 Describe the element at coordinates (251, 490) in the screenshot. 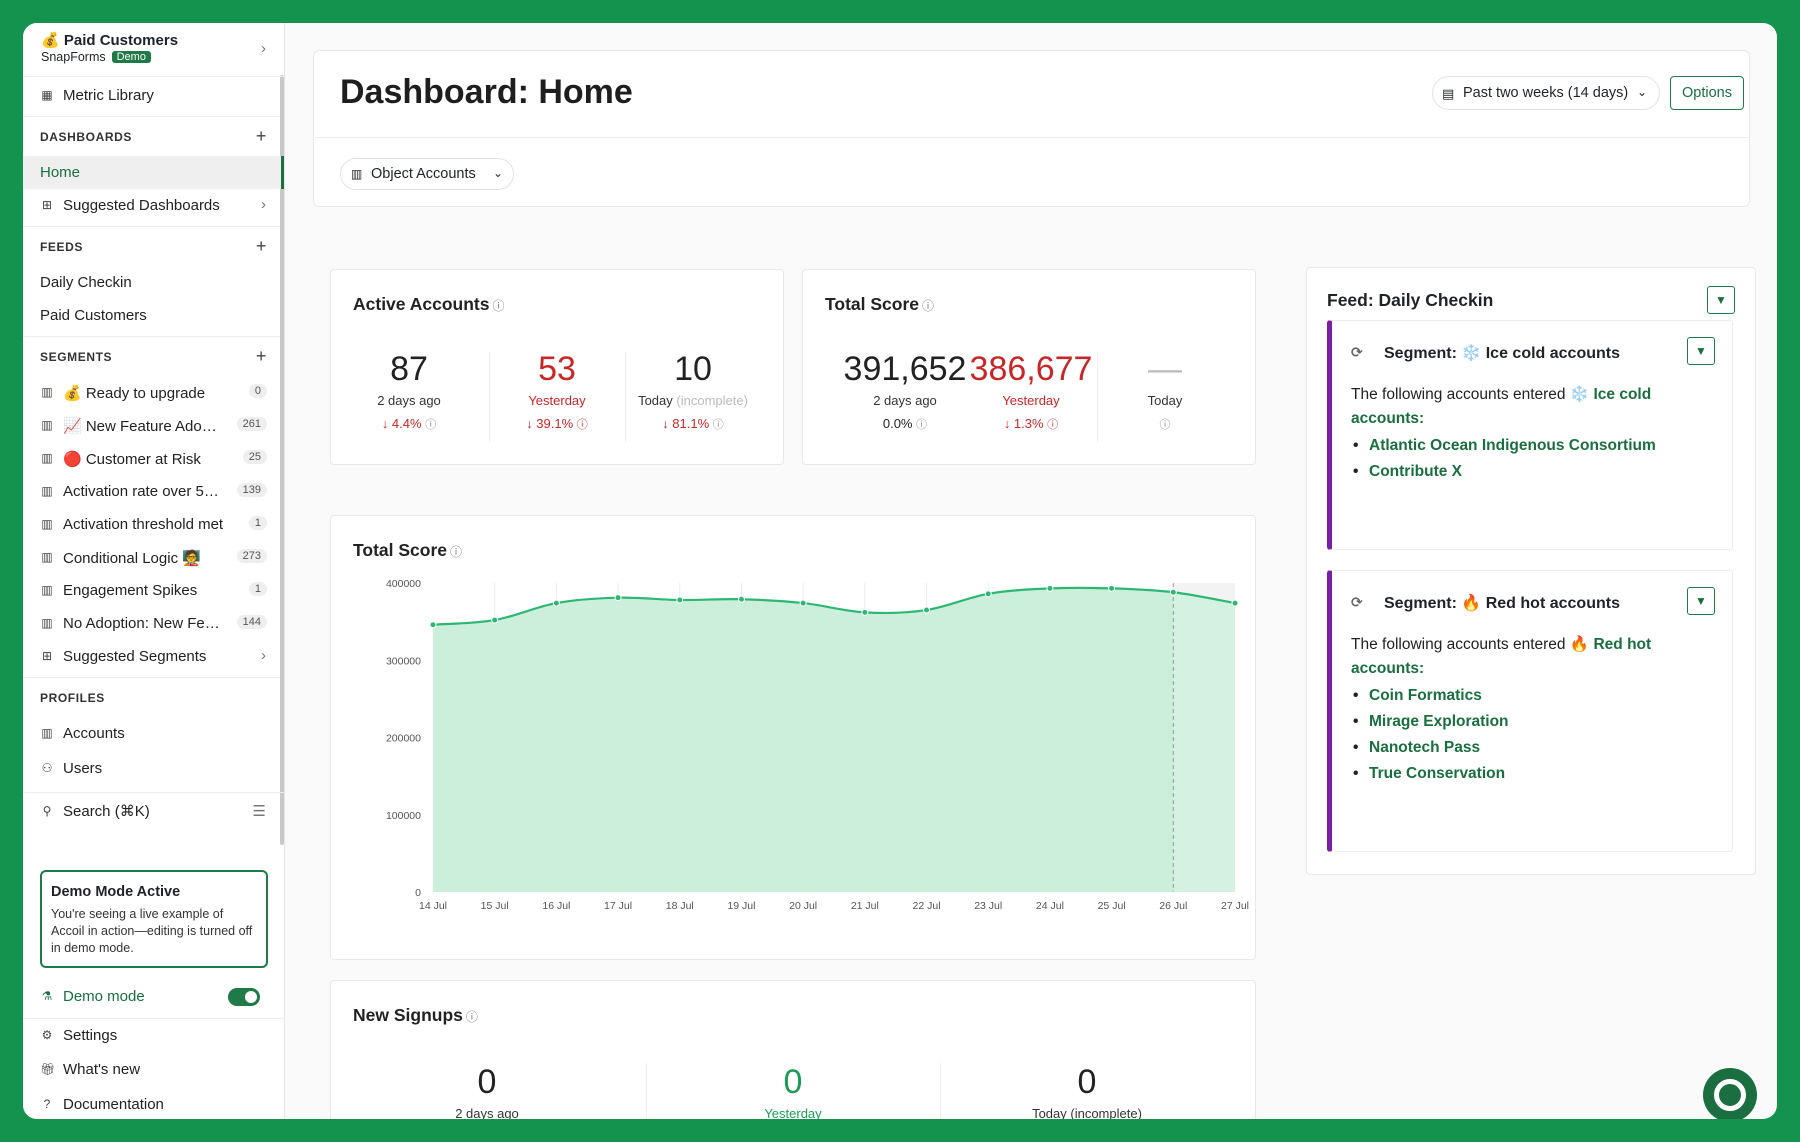

I see `segment-count: 139` at that location.